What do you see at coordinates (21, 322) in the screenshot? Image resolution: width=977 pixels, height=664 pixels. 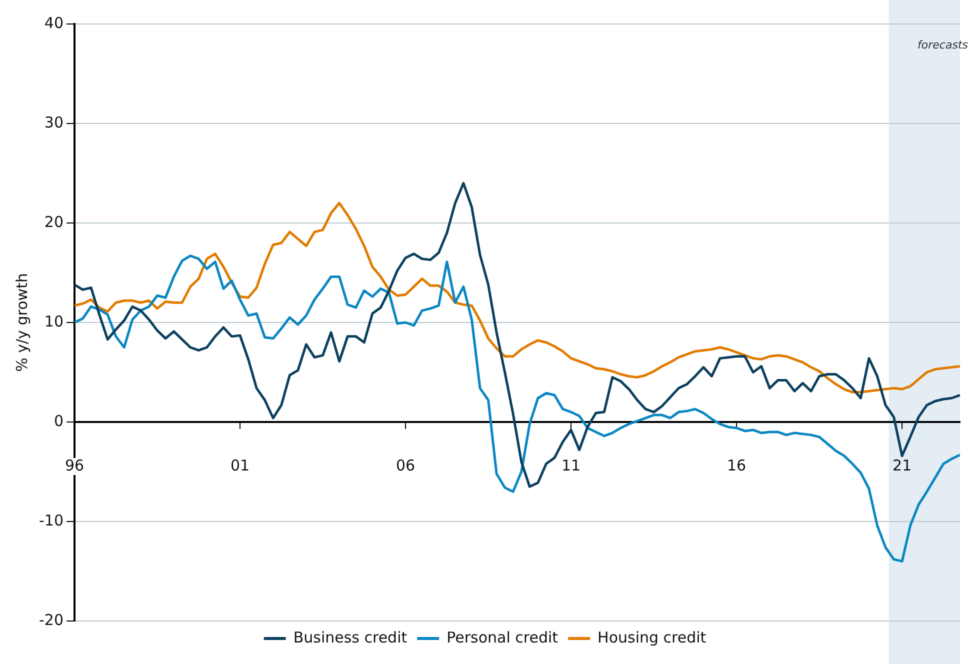 I see `y-axis-title: % y/y growth` at bounding box center [21, 322].